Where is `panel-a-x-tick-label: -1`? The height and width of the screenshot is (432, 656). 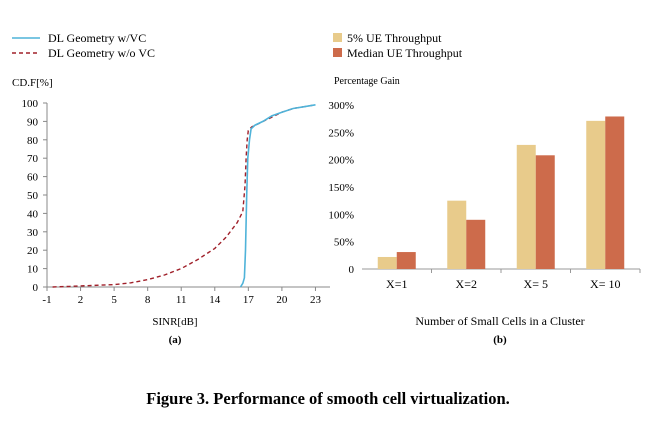 panel-a-x-tick-label: -1 is located at coordinates (46, 300).